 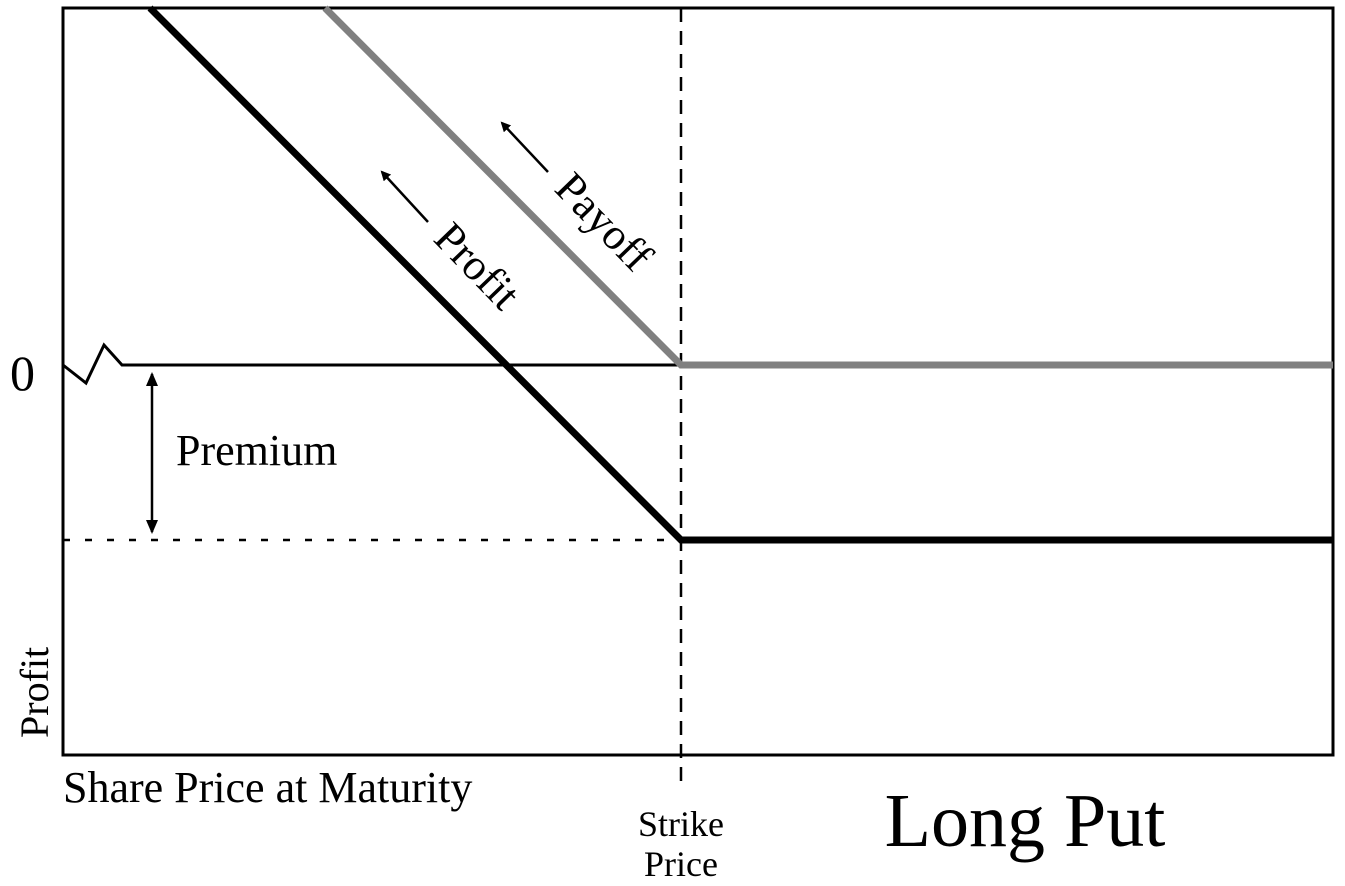 I want to click on x-axis-label: Share Price at Maturity, so click(x=267, y=787).